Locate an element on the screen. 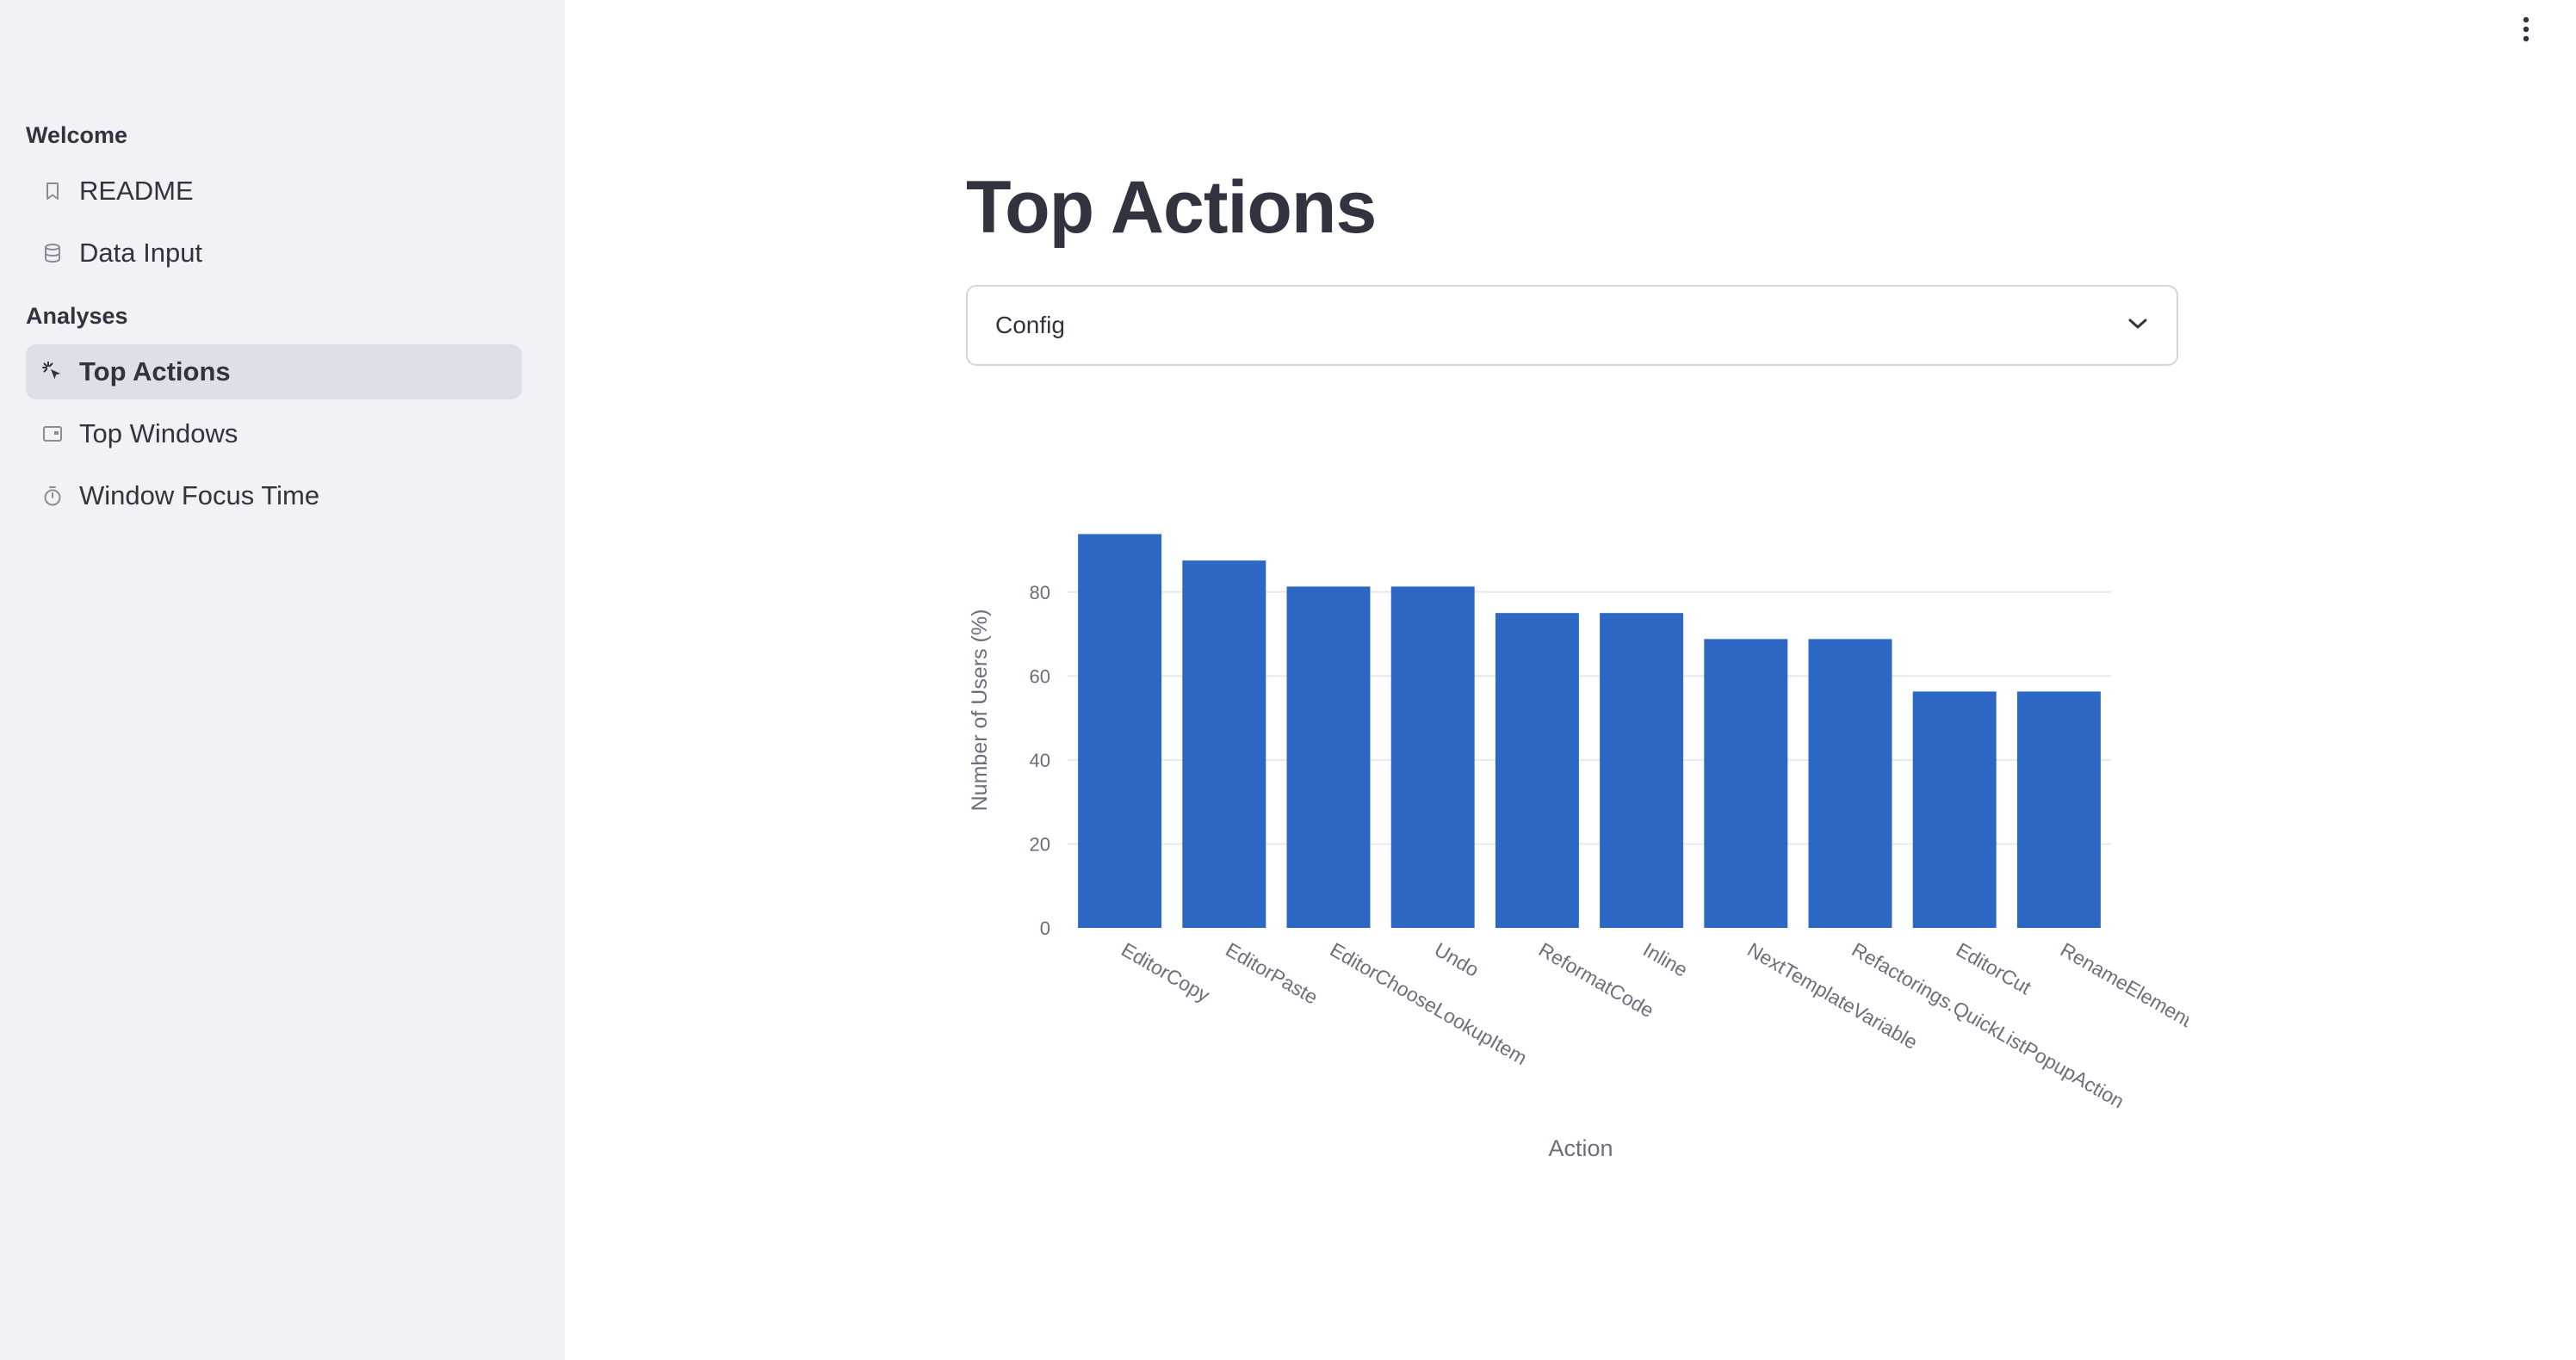 Image resolution: width=2576 pixels, height=1360 pixels. y-tick-label: 80 is located at coordinates (1040, 592).